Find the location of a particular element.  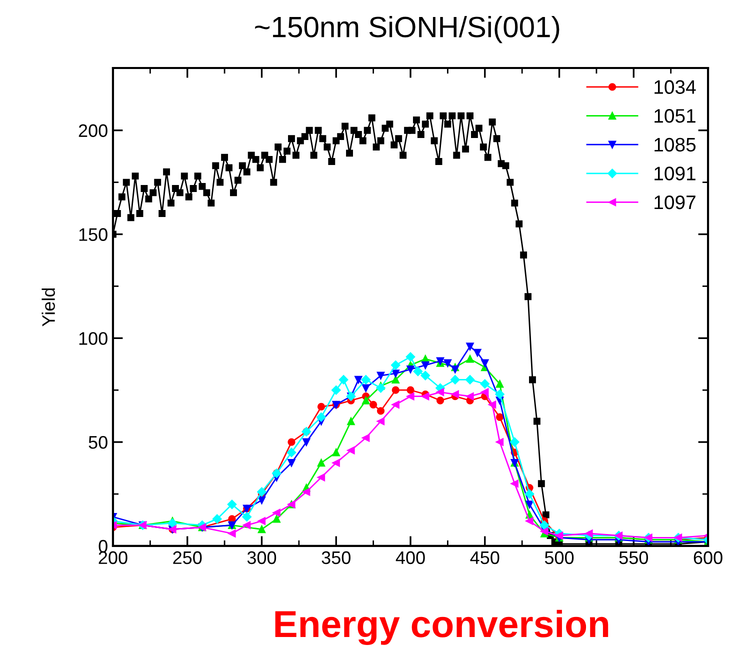

x-tick-label: 450 is located at coordinates (485, 557).